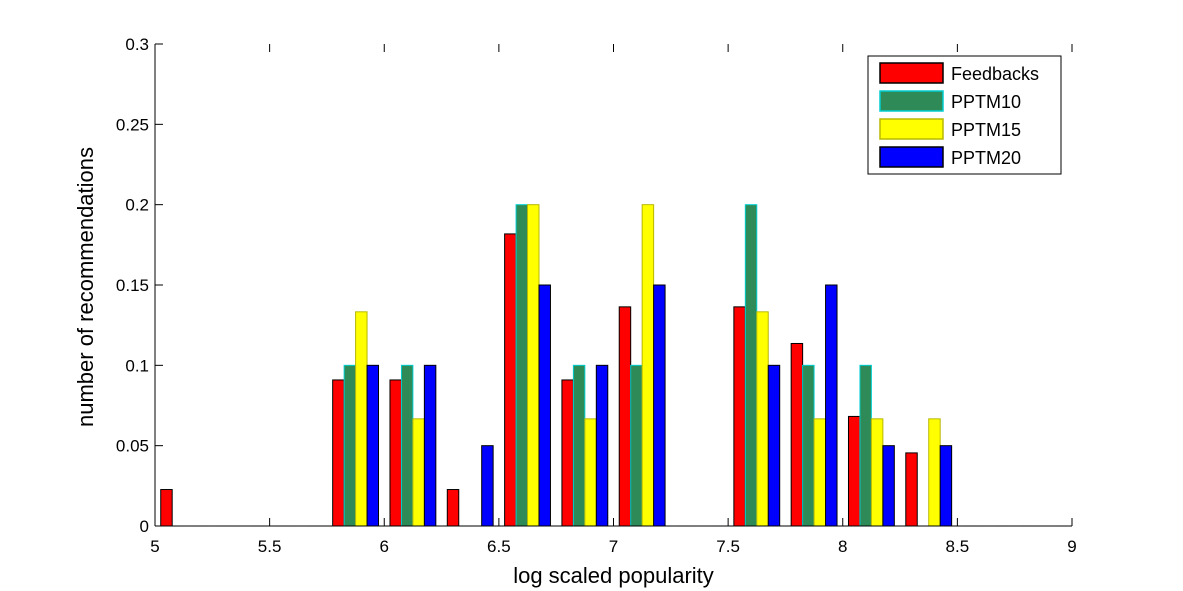 This screenshot has width=1183, height=591. I want to click on legend-swatch-feedbacks, so click(911, 73).